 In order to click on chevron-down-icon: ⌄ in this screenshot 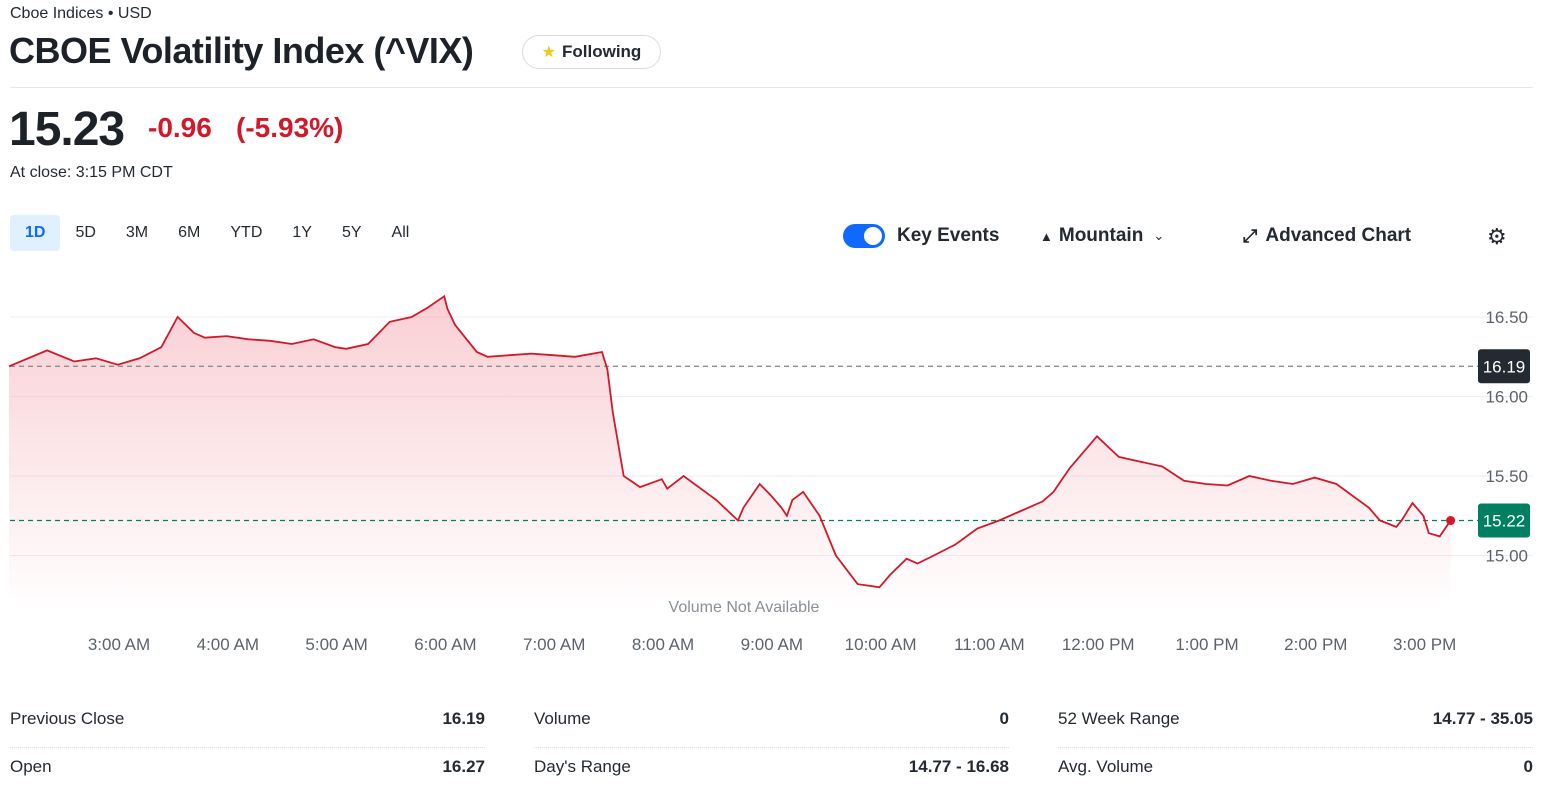, I will do `click(1159, 235)`.